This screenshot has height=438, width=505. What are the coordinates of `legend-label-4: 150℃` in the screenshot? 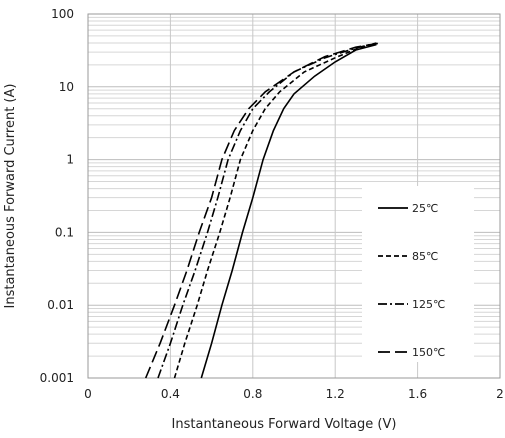 It's located at (428, 352).